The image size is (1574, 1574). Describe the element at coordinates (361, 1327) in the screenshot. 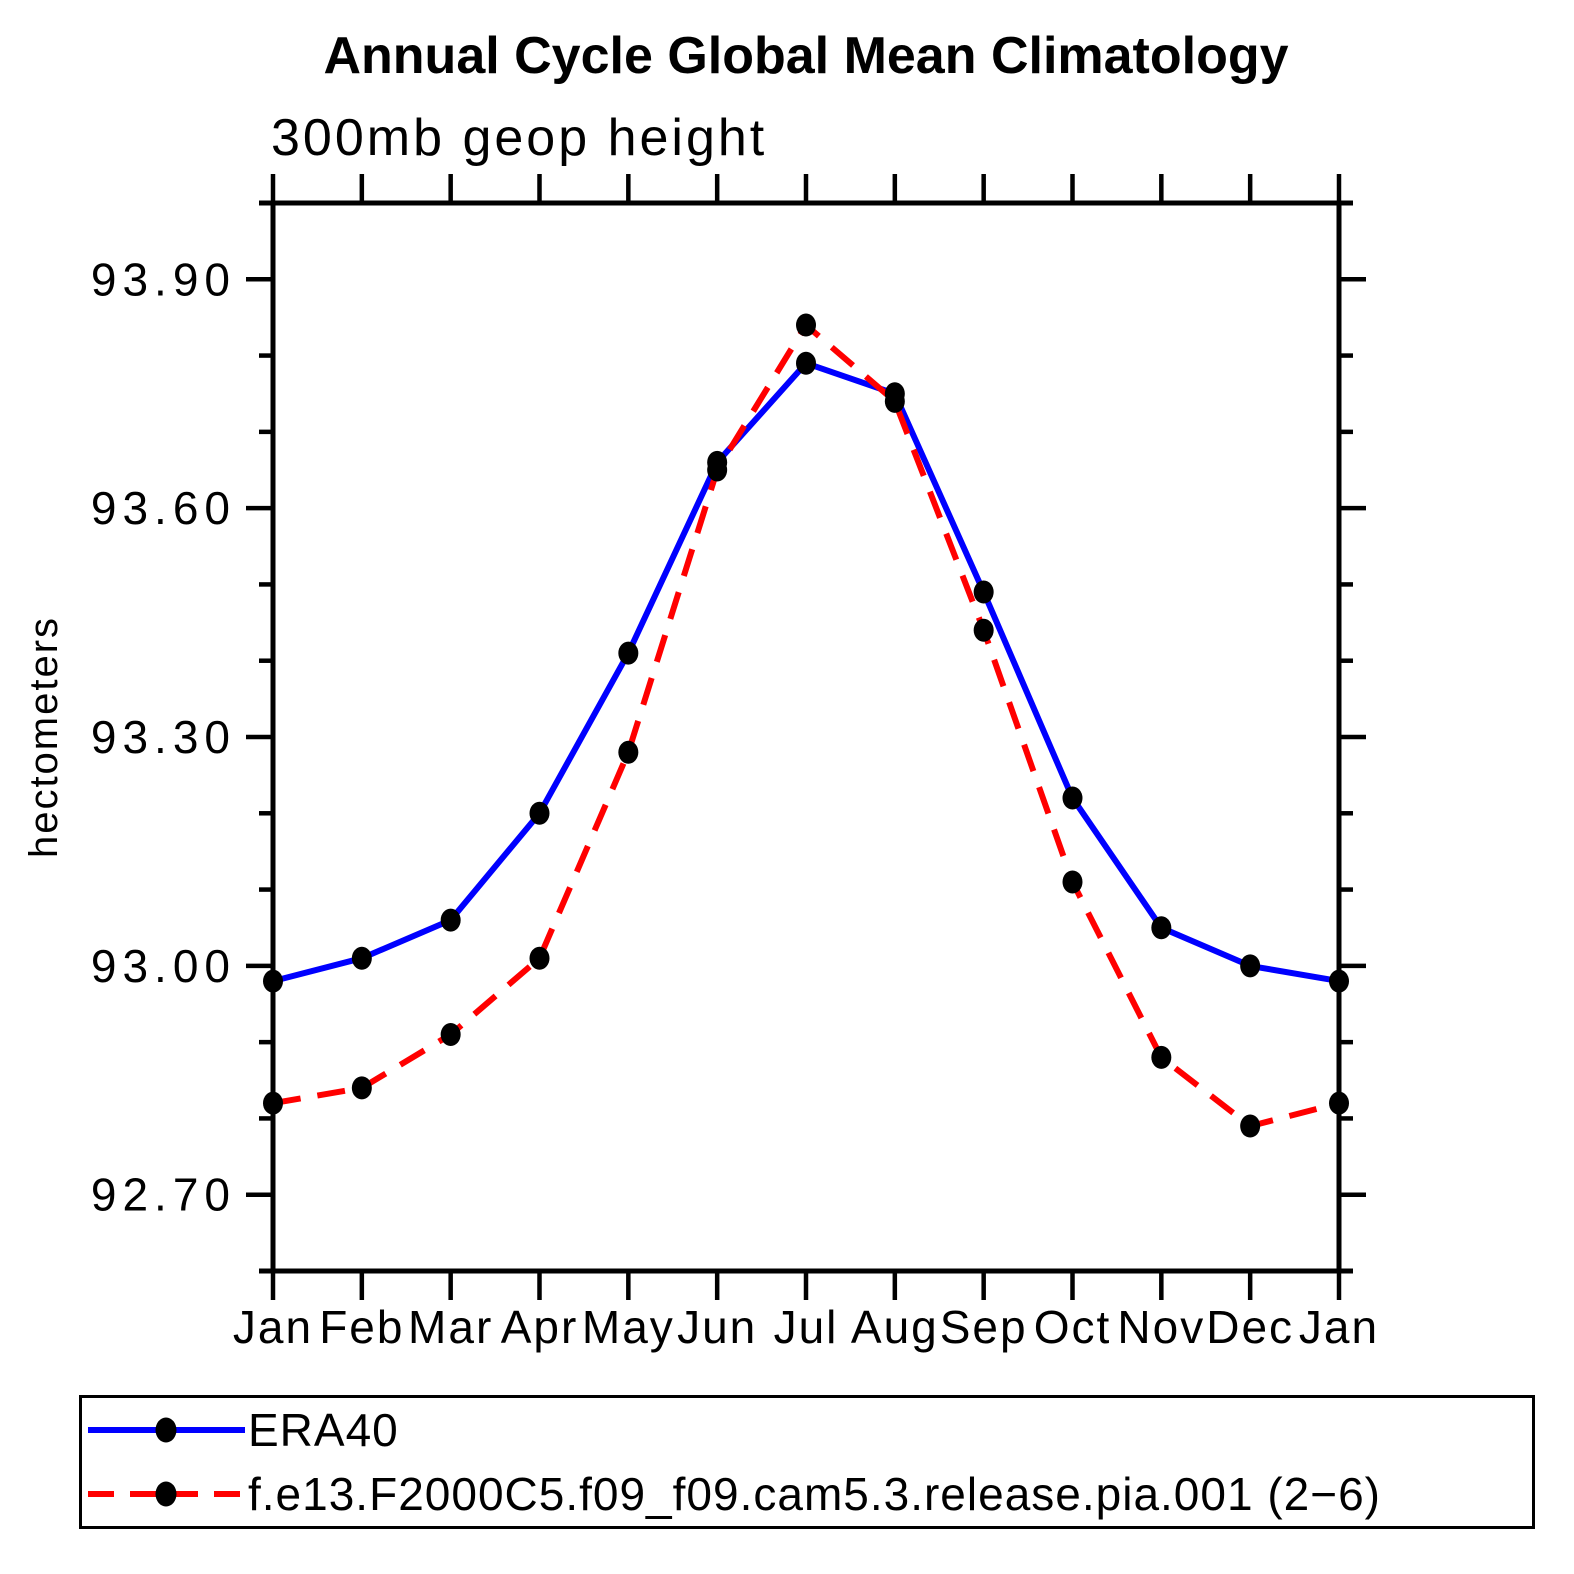

I see `x-tick-label: Feb` at that location.